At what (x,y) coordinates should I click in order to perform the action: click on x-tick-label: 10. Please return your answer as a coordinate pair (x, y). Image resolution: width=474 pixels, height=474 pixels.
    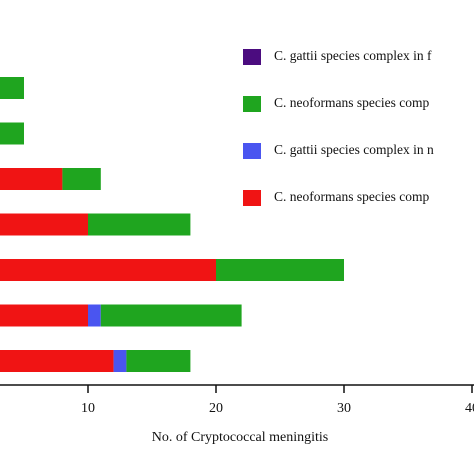
    Looking at the image, I should click on (88, 408).